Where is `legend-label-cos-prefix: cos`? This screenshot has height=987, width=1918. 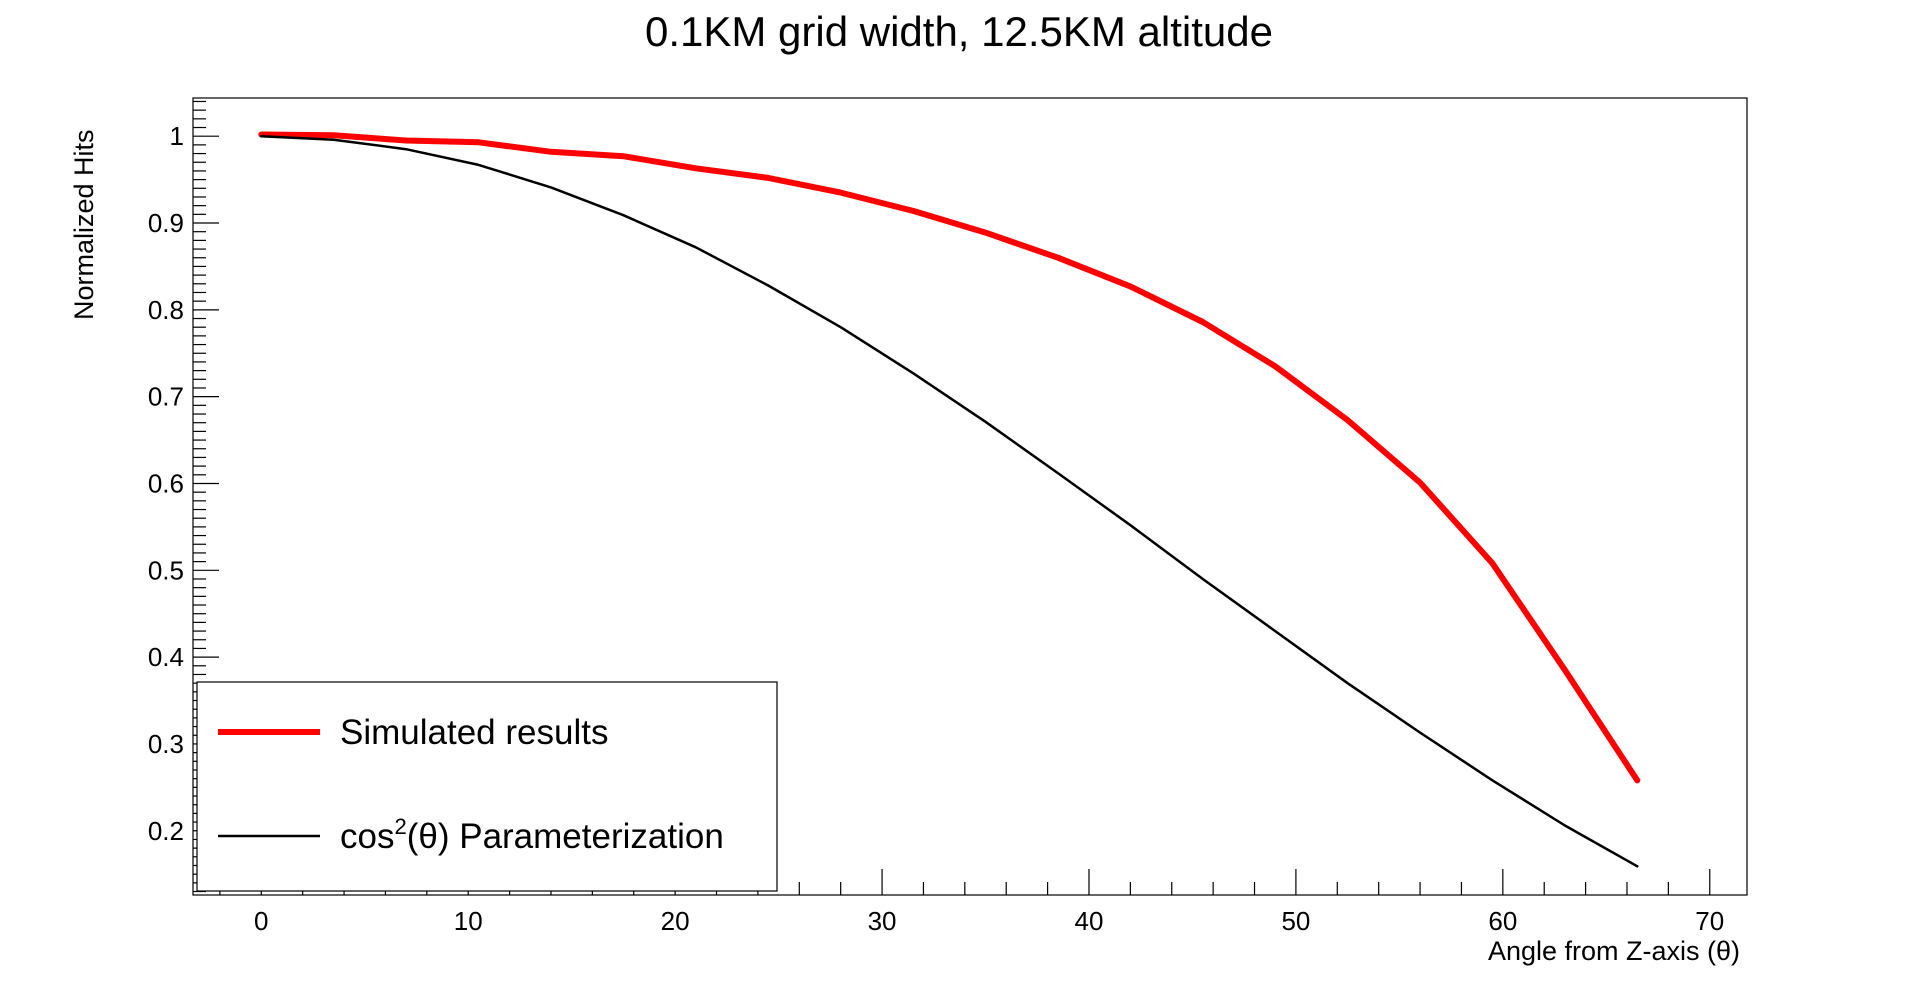
legend-label-cos-prefix: cos is located at coordinates (367, 836).